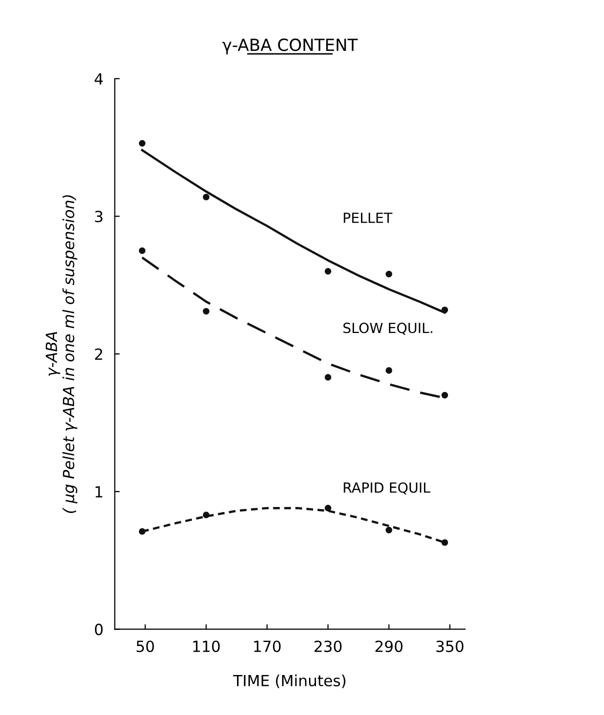  I want to click on x-tick-label: 350, so click(450, 646).